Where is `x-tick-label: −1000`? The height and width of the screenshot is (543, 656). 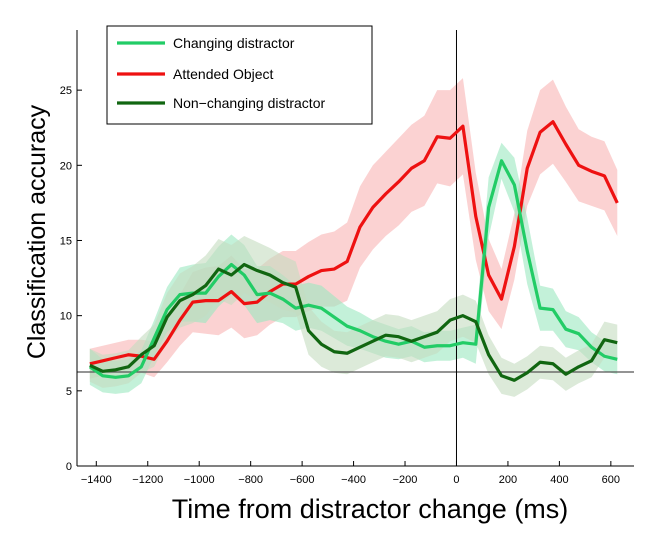 x-tick-label: −1000 is located at coordinates (199, 480).